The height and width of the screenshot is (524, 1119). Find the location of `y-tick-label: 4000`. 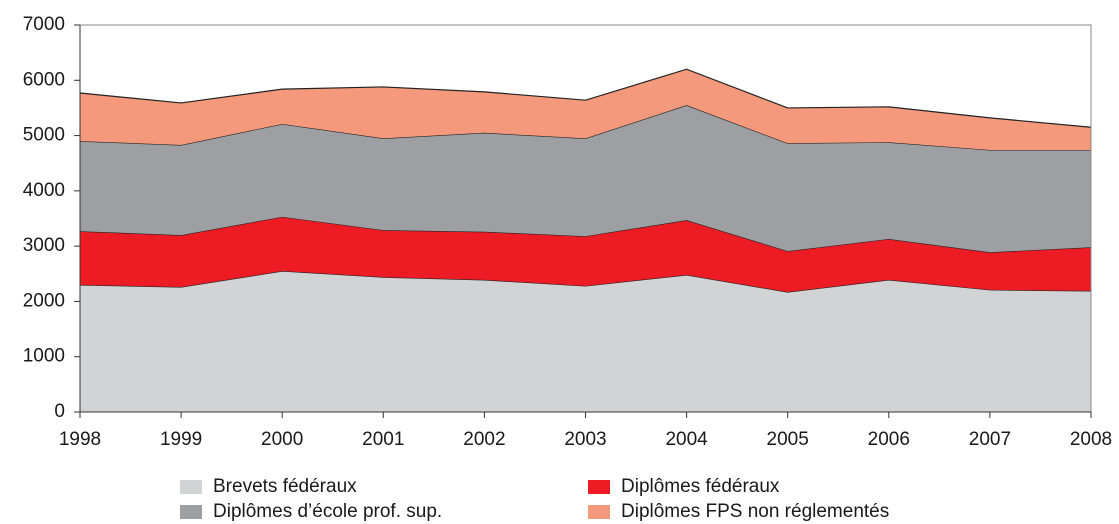

y-tick-label: 4000 is located at coordinates (44, 190).